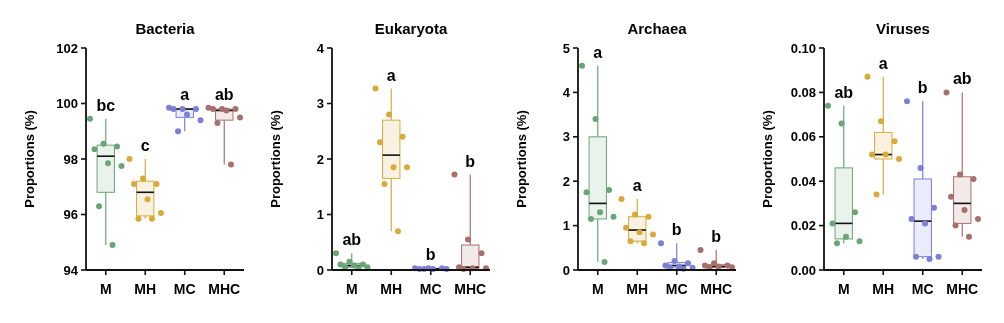 The image size is (1004, 323). What do you see at coordinates (803, 226) in the screenshot?
I see `y-tick-label: 0.02` at bounding box center [803, 226].